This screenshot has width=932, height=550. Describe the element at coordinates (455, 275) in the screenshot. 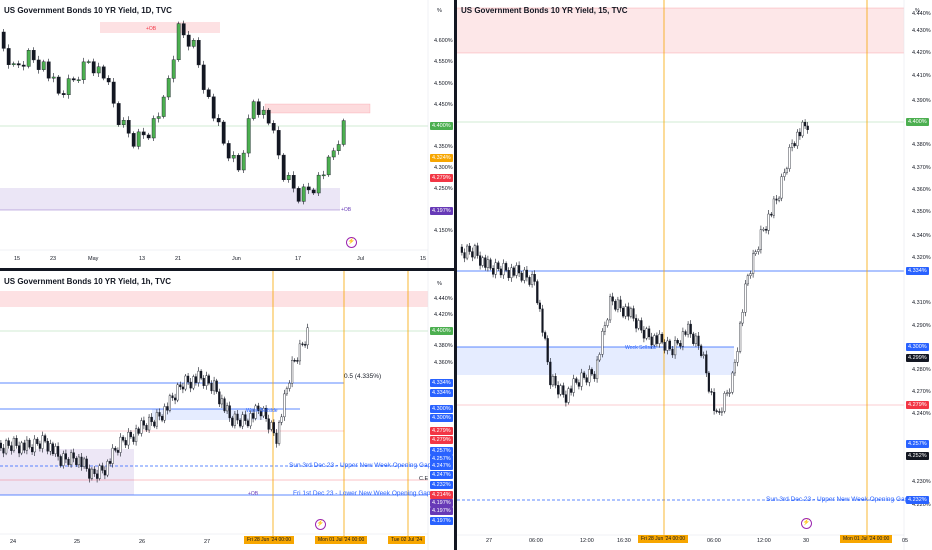

I see `panel-divider-vertical` at that location.